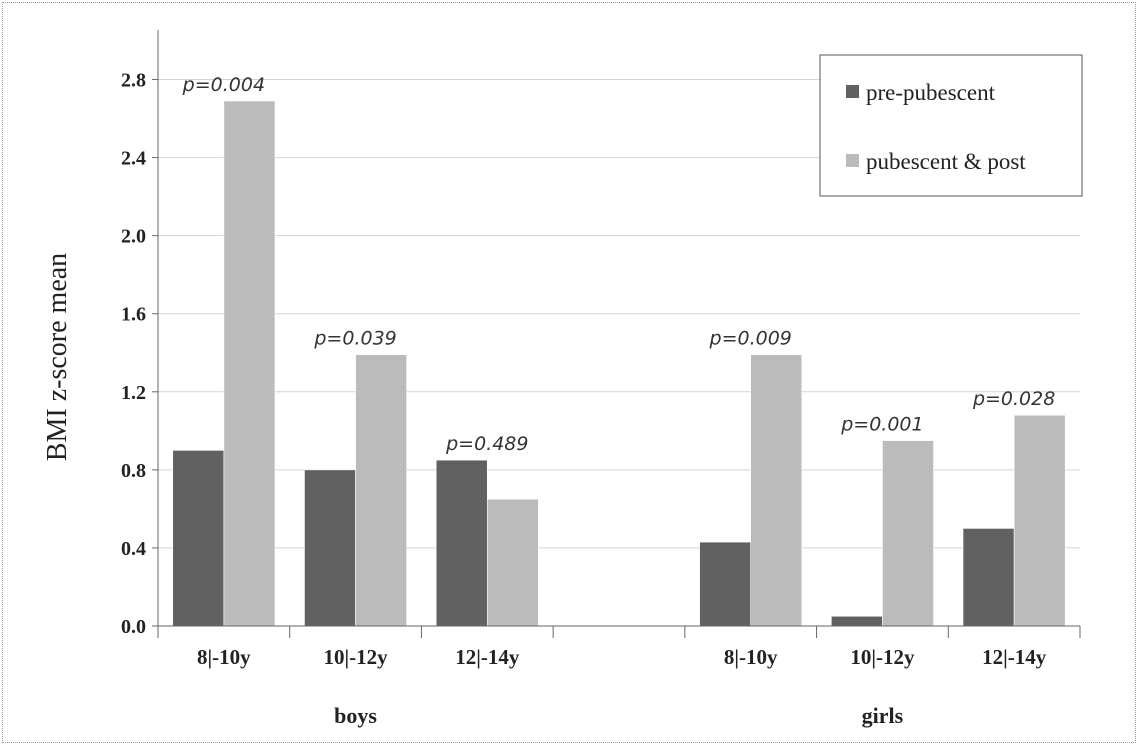  Describe the element at coordinates (618, 715) in the screenshot. I see `group-labels: boys girls` at that location.